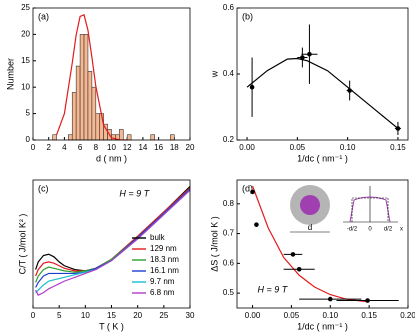 The image size is (415, 335). What do you see at coordinates (43, 16) in the screenshot?
I see `panel-label: (a)` at bounding box center [43, 16].